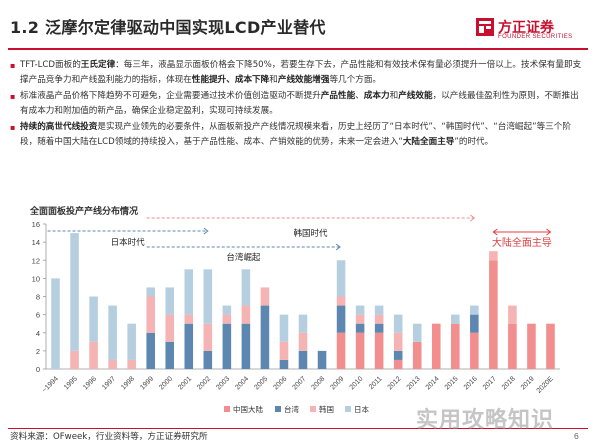 This screenshot has height=444, width=594. Describe the element at coordinates (376, 383) in the screenshot. I see `x-tick-label: 2011` at that location.